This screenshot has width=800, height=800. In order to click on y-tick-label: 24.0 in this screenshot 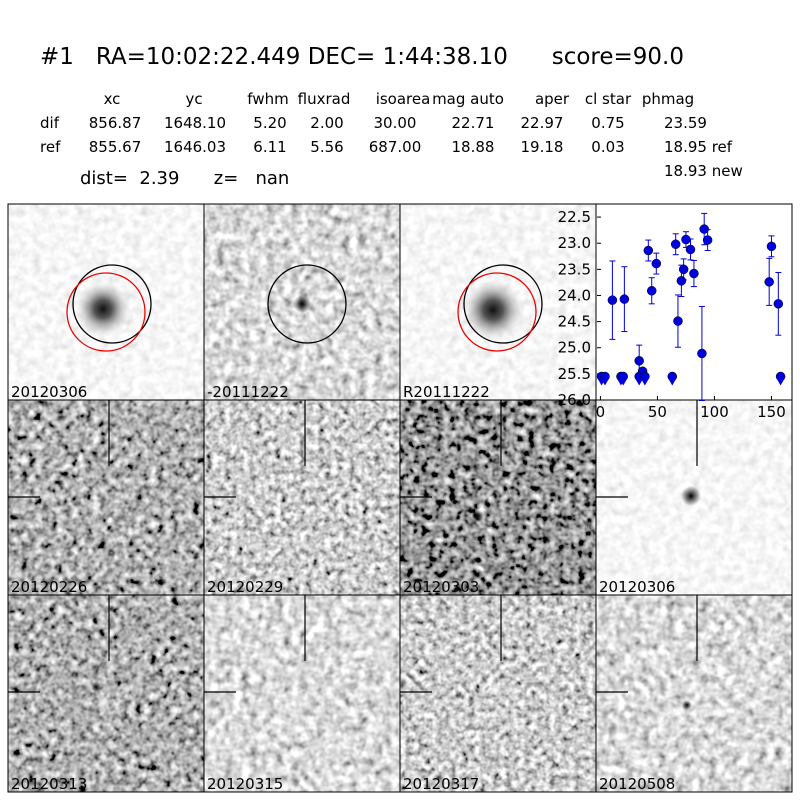, I will do `click(574, 295)`.